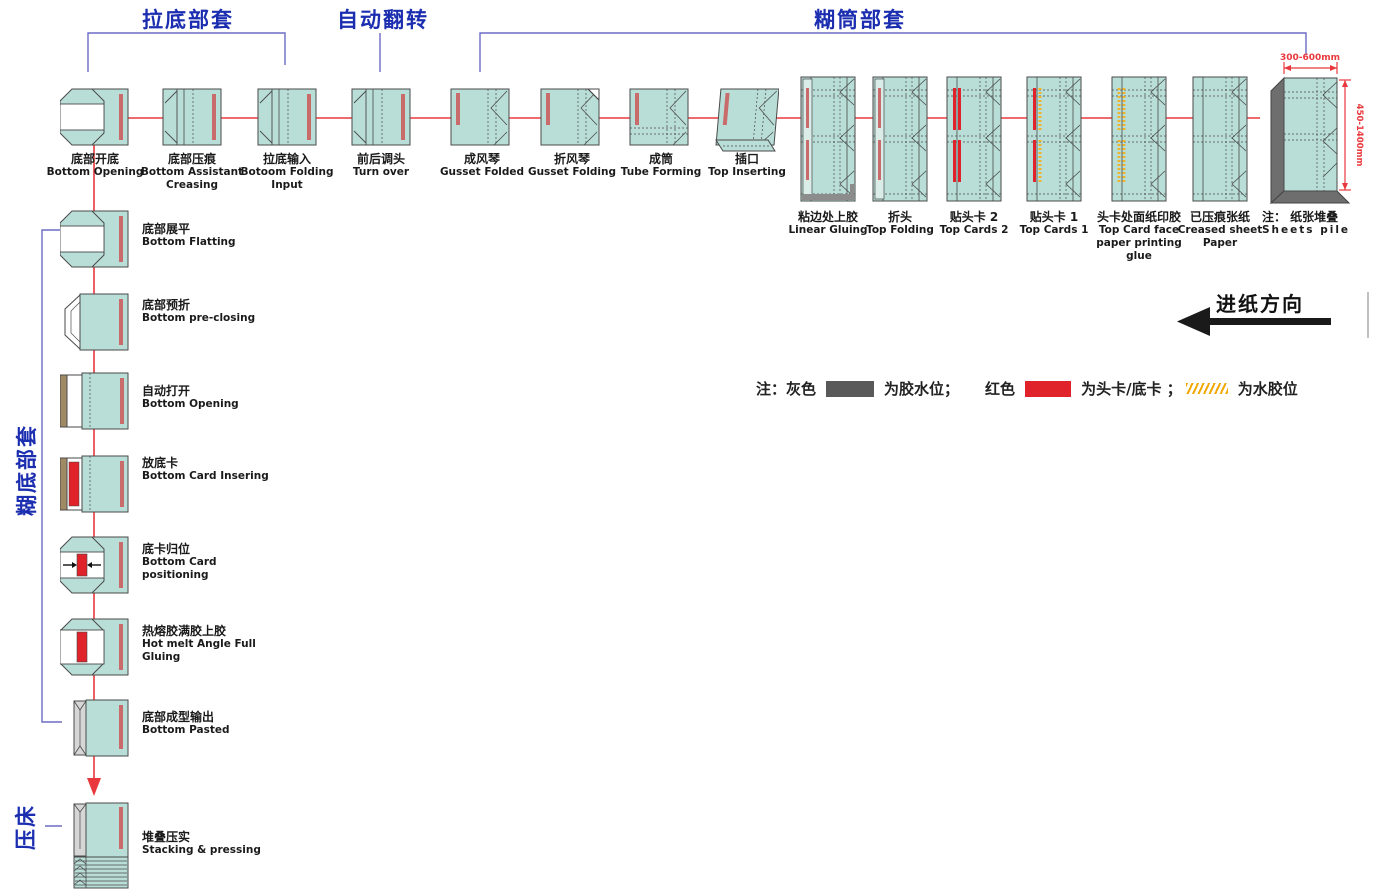 This screenshot has width=1398, height=896. I want to click on station-gusset-folded, so click(482, 117).